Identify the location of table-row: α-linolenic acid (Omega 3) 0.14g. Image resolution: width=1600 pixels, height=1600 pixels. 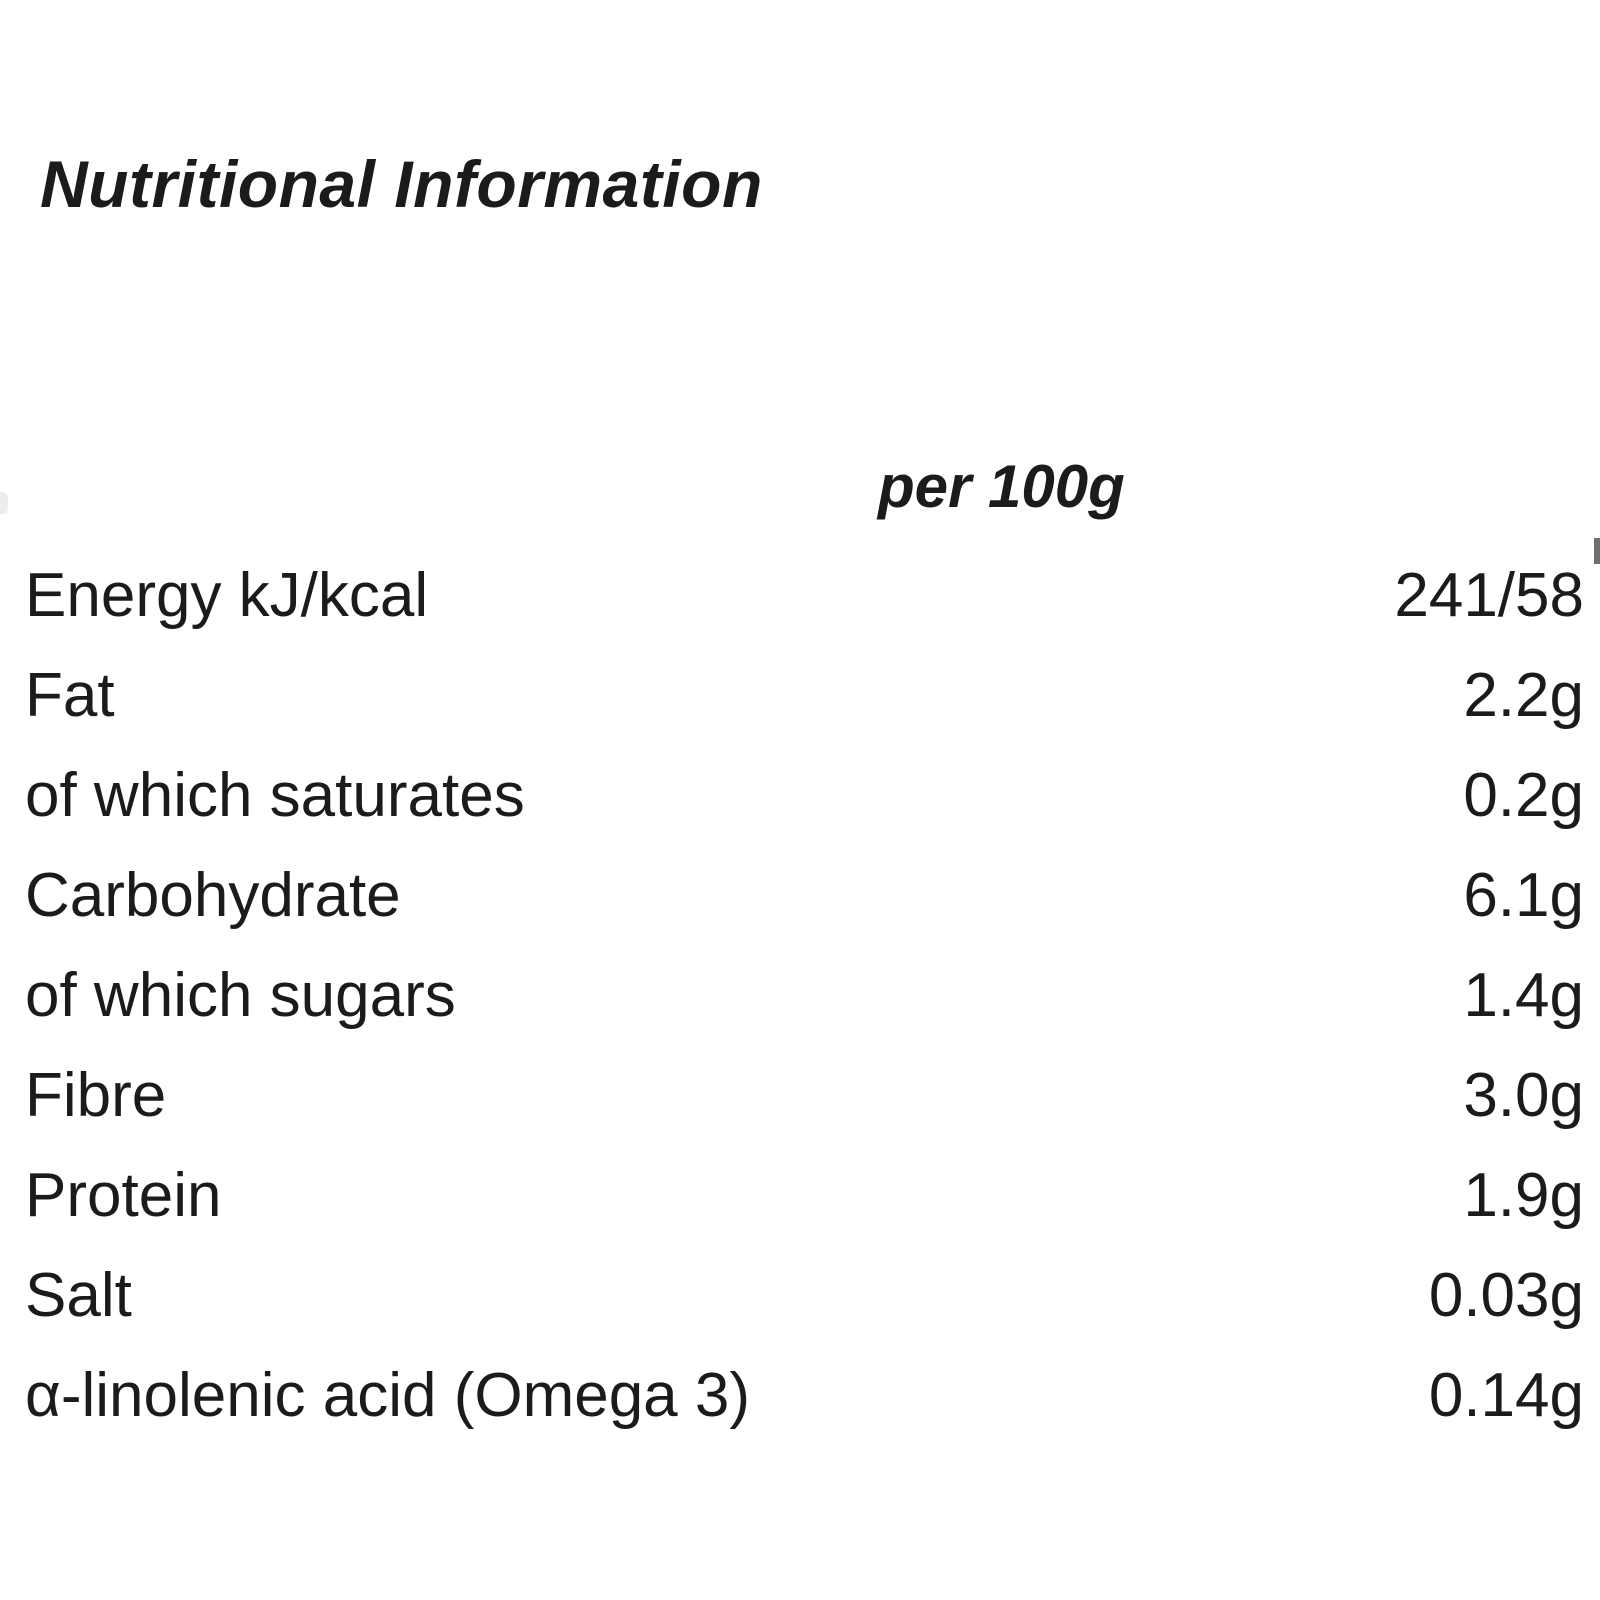
(804, 1395).